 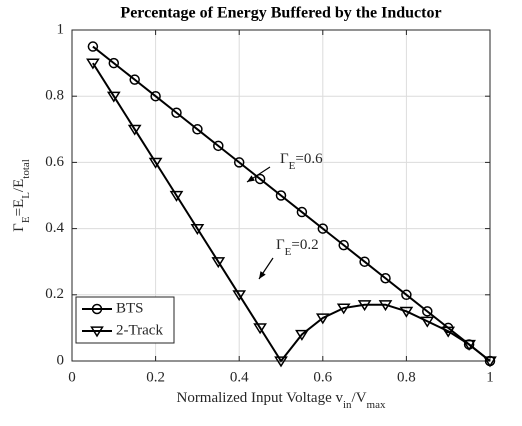 What do you see at coordinates (19, 208) in the screenshot?
I see `y-axis-label-part: =E` at bounding box center [19, 208].